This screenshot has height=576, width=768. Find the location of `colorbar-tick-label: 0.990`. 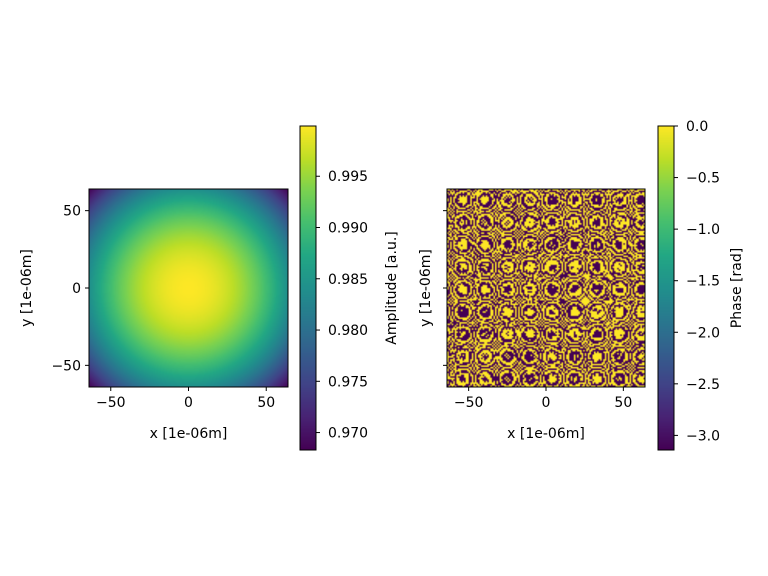

colorbar-tick-label: 0.990 is located at coordinates (348, 229).